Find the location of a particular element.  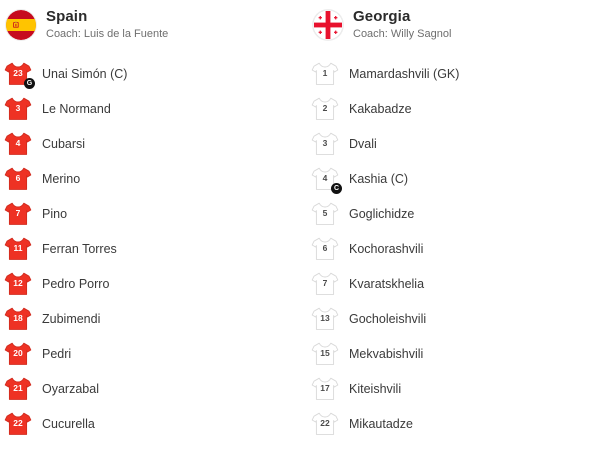

player-name: Cubarsi is located at coordinates (64, 143).